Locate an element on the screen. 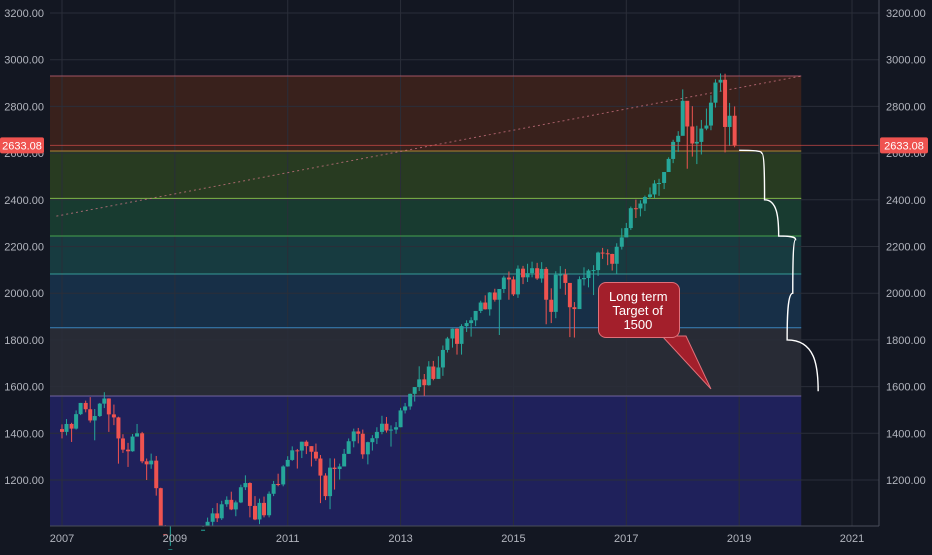 This screenshot has height=555, width=932. y-tick-label: 2000.00 is located at coordinates (24, 294).